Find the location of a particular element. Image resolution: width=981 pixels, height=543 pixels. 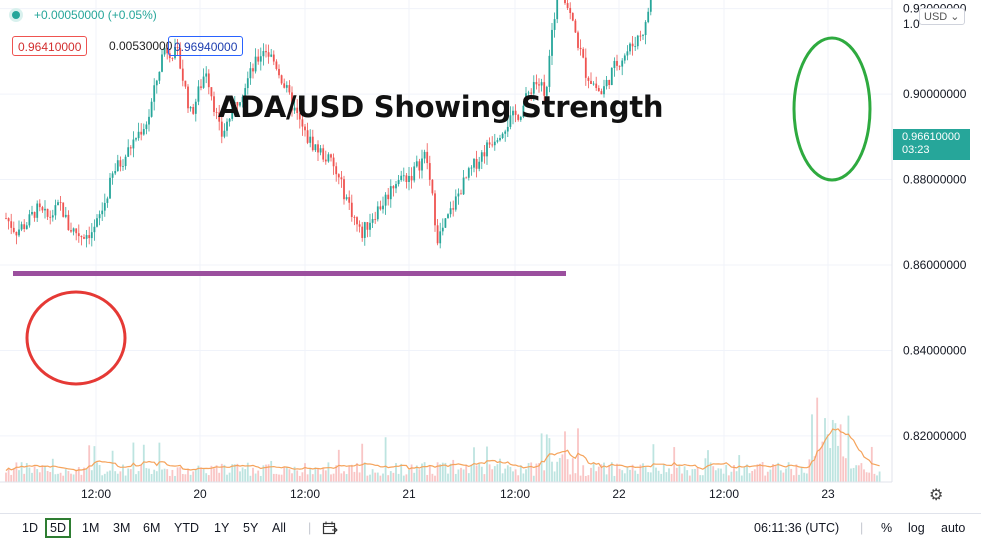

currency-selector: USD ⌄ is located at coordinates (942, 16).